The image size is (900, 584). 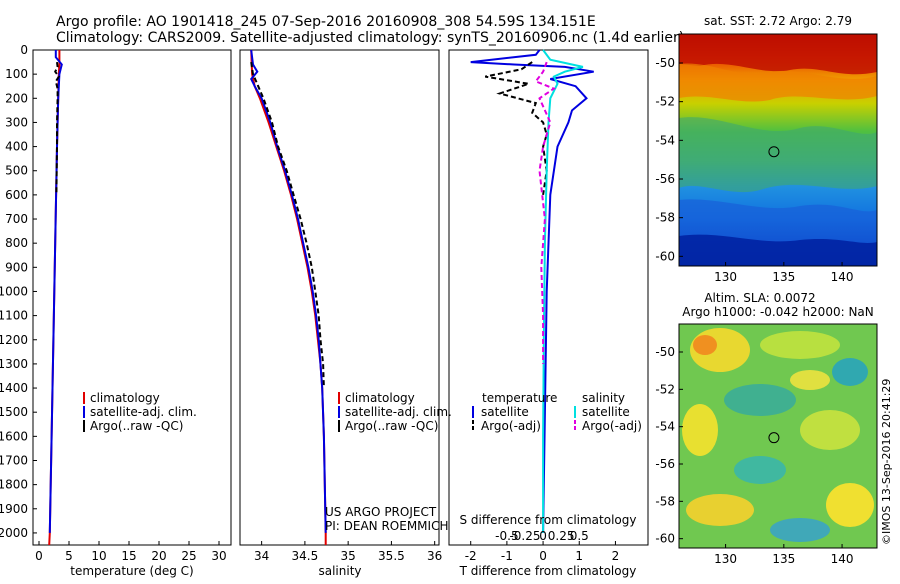 What do you see at coordinates (548, 520) in the screenshot?
I see `difference-top-label: S difference from climatology` at bounding box center [548, 520].